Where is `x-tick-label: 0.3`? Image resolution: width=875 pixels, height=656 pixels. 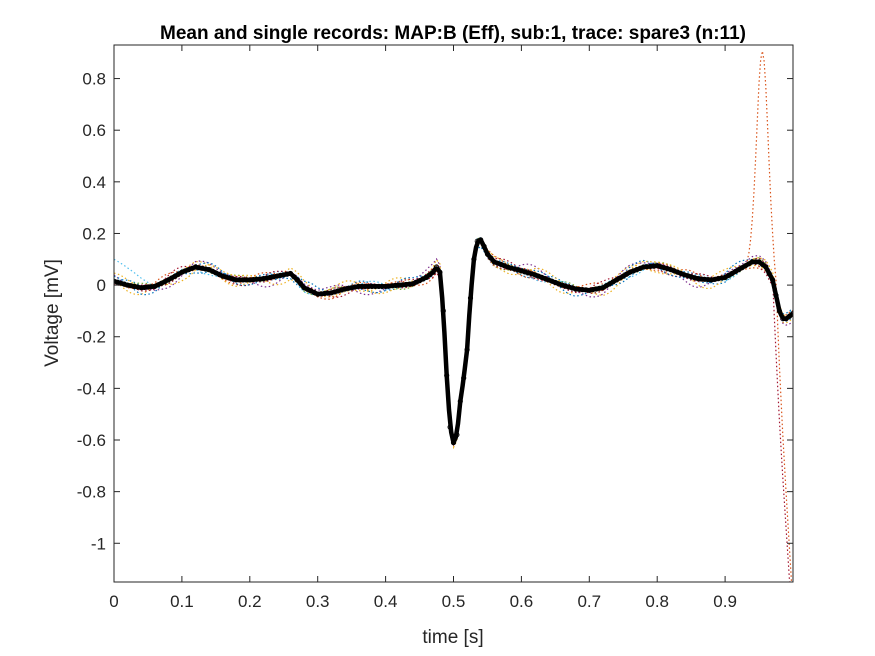 x-tick-label: 0.3 is located at coordinates (318, 601).